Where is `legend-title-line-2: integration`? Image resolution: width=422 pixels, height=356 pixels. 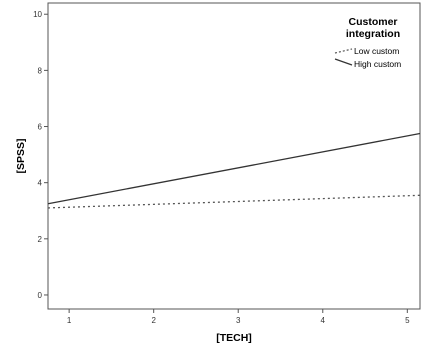
legend-title-line-2: integration is located at coordinates (373, 34).